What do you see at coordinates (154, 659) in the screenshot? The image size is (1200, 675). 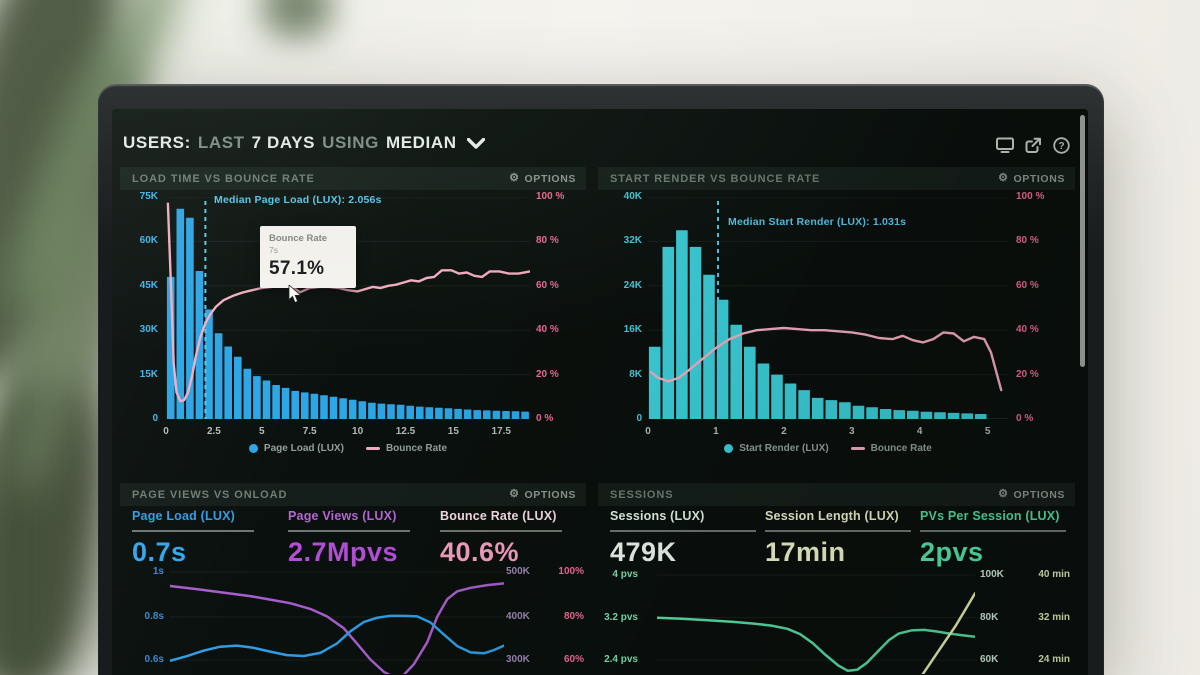 I see `mini-left-tick: 0.6s` at bounding box center [154, 659].